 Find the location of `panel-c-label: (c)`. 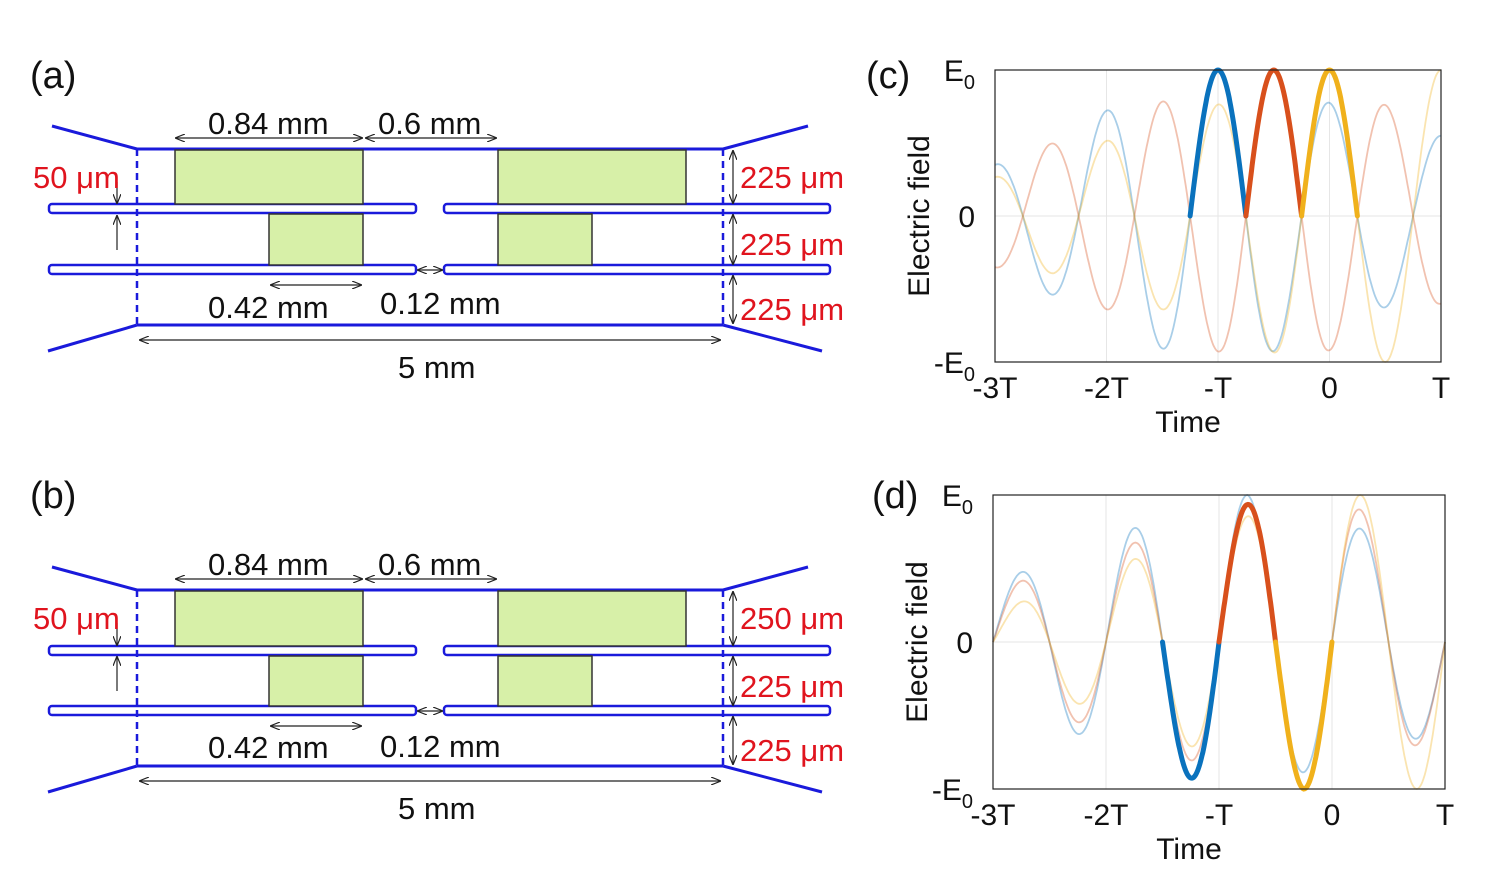

panel-c-label: (c) is located at coordinates (888, 76).